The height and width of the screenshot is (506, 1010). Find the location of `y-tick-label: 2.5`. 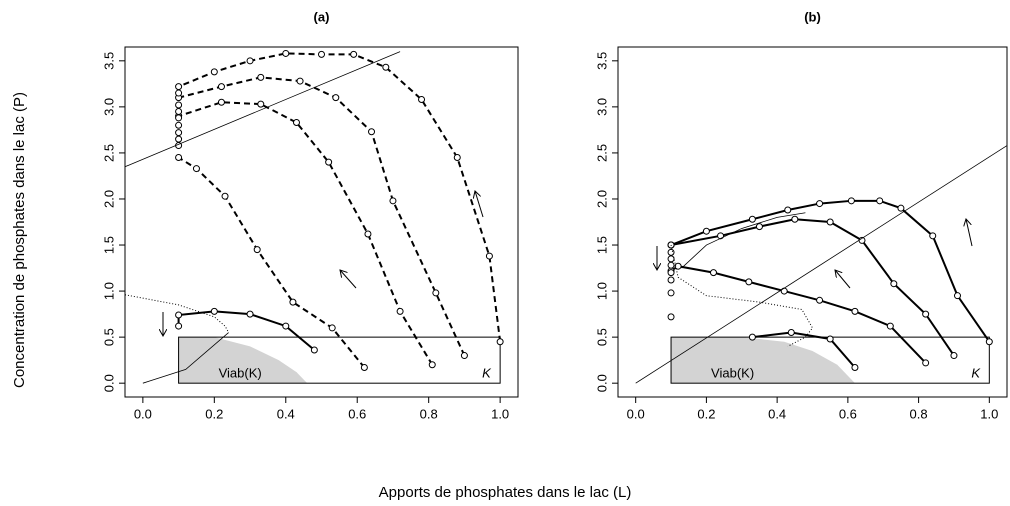

y-tick-label: 2.5 is located at coordinates (601, 153).